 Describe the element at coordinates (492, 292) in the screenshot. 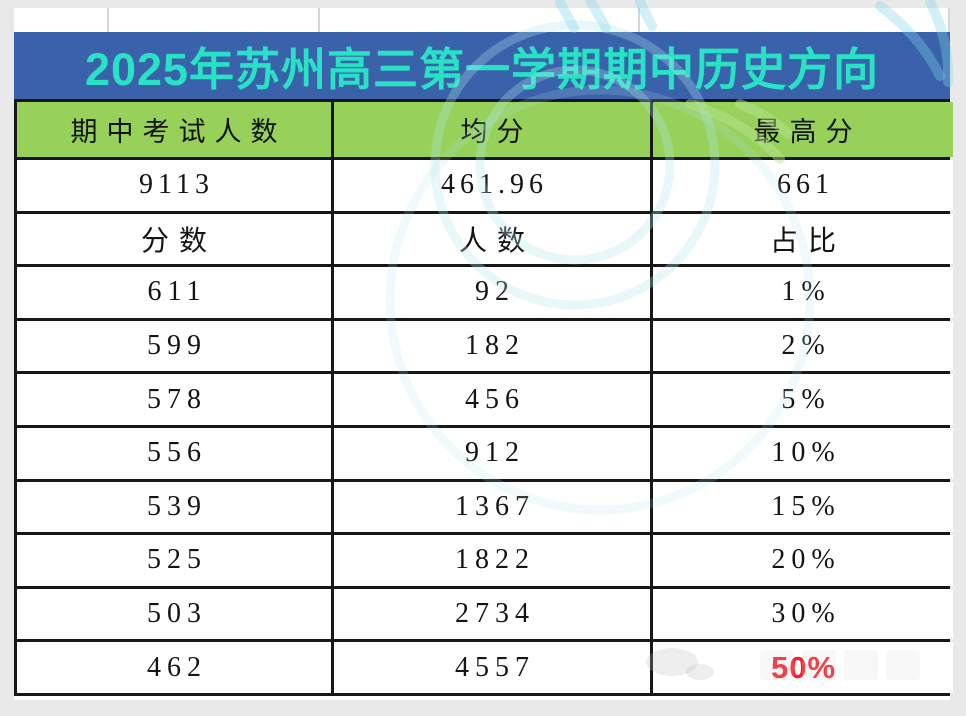

I see `table-cell: 92` at that location.